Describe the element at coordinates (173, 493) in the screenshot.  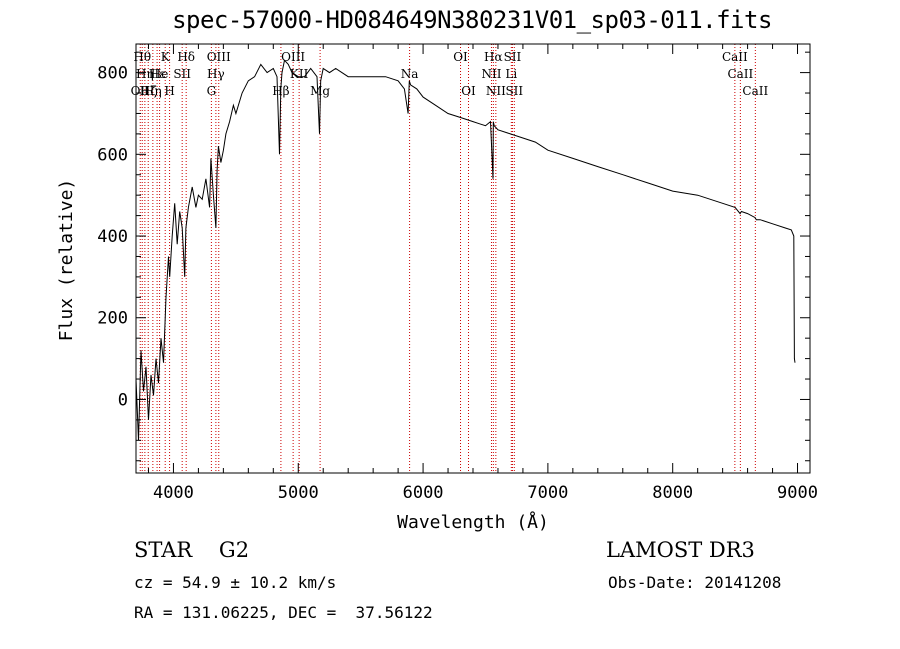
I see `x-tick-label: 4000` at that location.